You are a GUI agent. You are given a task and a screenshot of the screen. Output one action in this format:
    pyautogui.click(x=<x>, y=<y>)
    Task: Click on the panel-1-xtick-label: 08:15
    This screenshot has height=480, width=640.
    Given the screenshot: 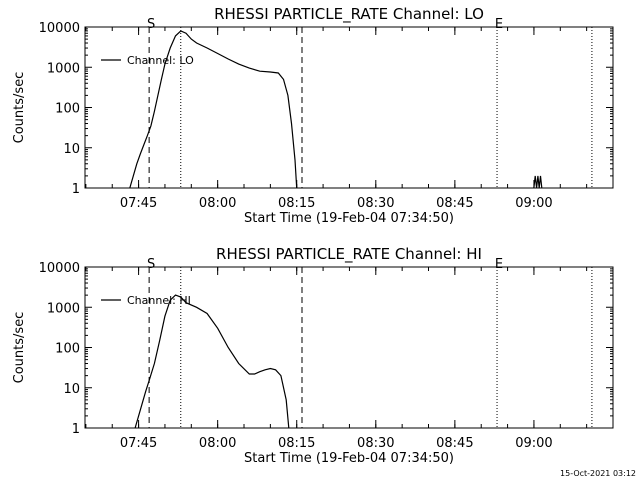 What is the action you would take?
    pyautogui.click(x=296, y=203)
    